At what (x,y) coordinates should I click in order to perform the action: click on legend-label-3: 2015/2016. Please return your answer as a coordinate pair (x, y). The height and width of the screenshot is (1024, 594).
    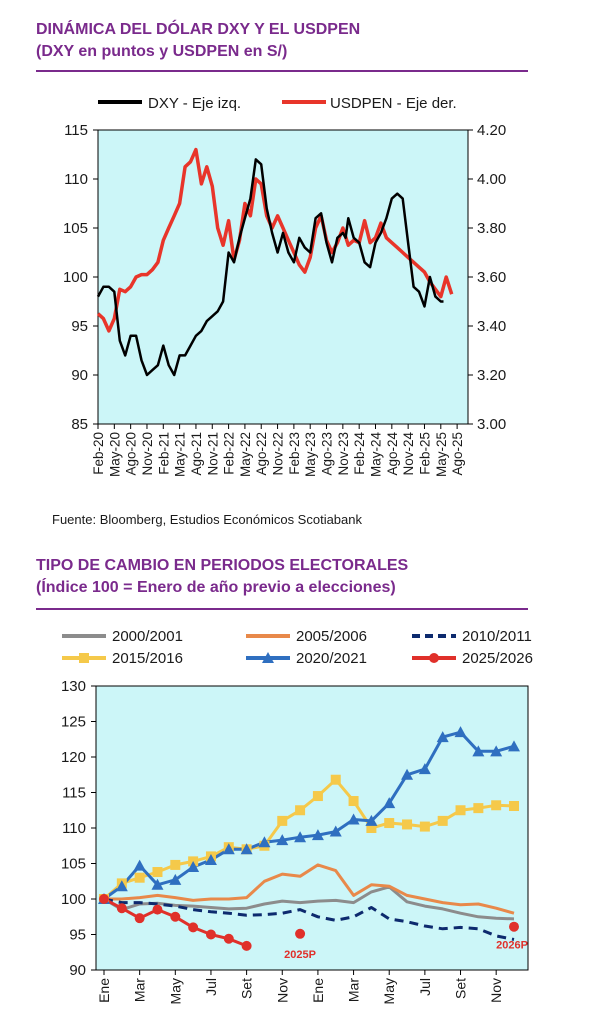
    Looking at the image, I should click on (147, 658).